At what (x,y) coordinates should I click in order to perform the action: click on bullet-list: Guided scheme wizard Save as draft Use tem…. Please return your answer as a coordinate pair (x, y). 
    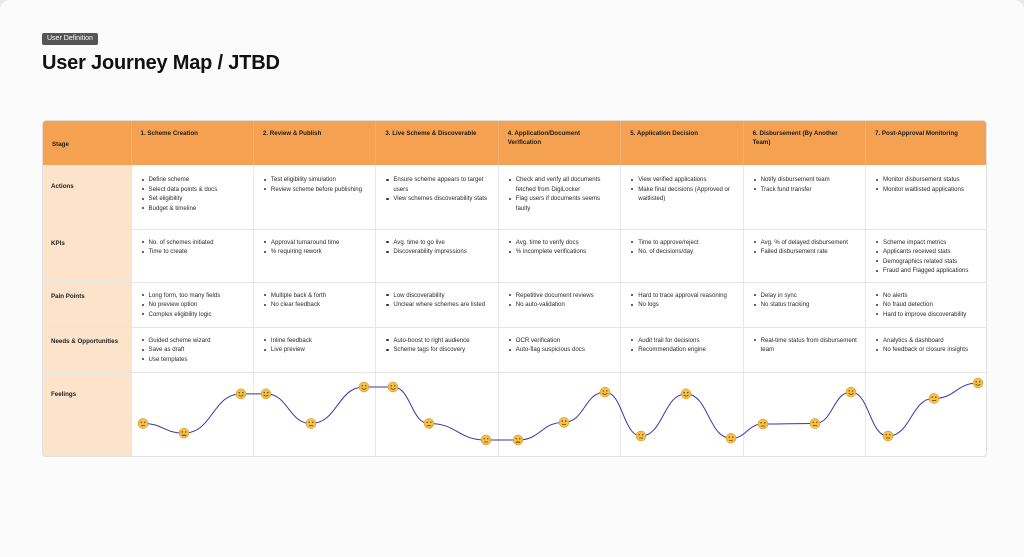
    Looking at the image, I should click on (192, 346).